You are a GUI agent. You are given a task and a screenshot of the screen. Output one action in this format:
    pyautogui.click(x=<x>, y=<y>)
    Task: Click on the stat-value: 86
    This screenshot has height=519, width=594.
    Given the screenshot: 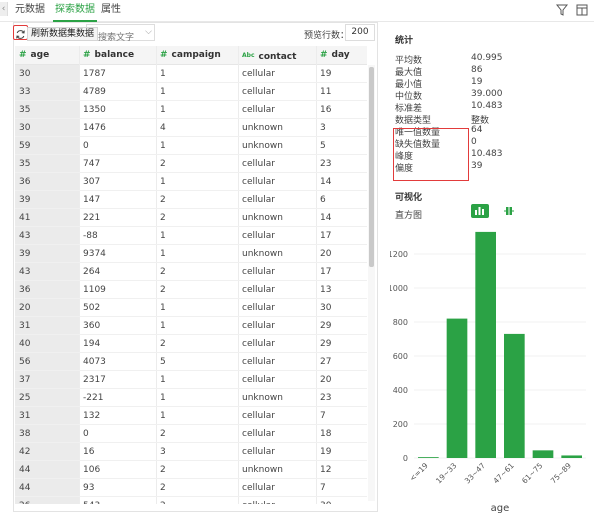 What is the action you would take?
    pyautogui.click(x=477, y=70)
    